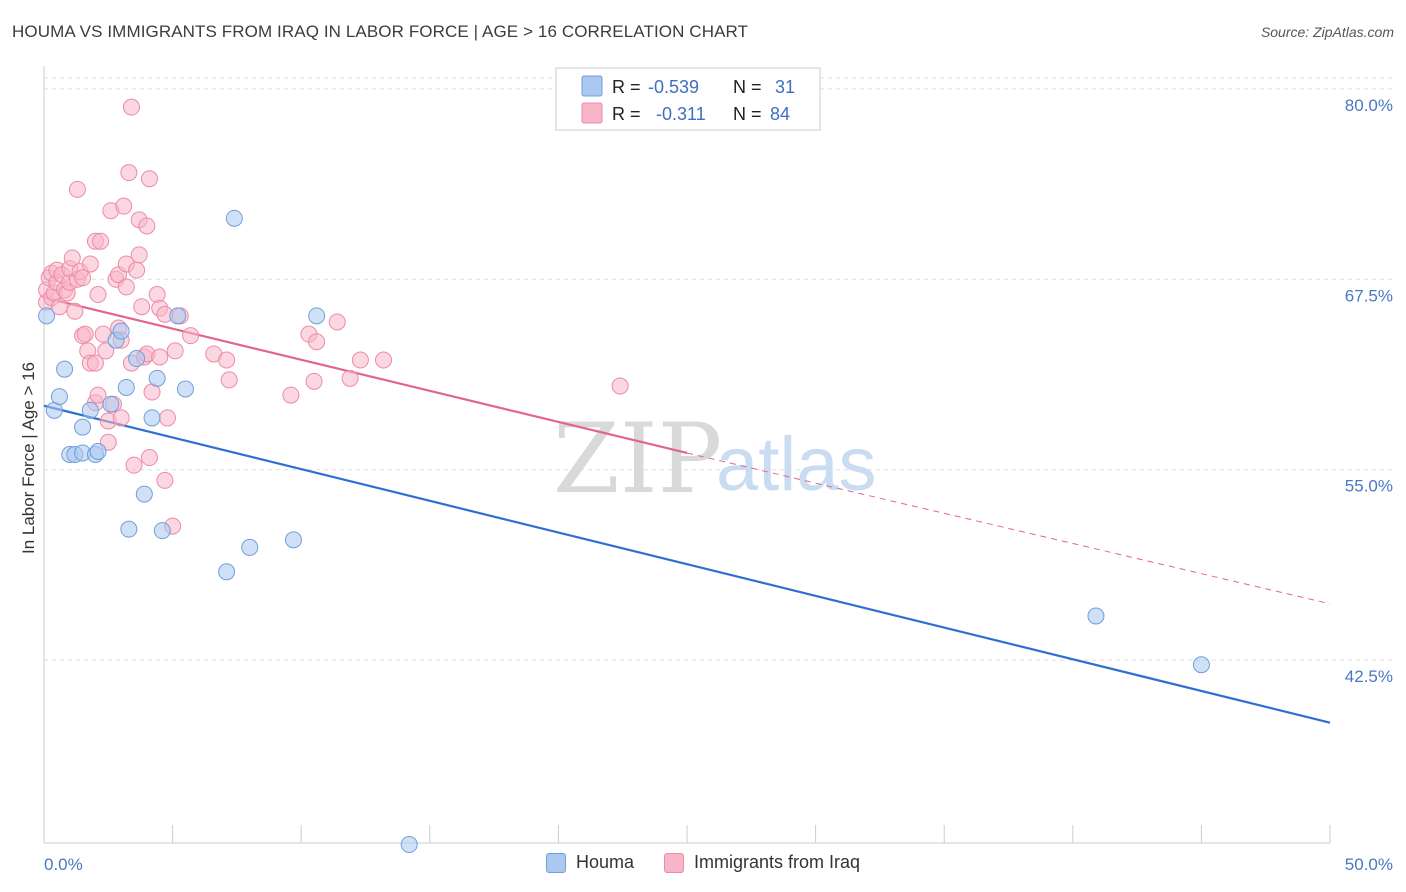 The height and width of the screenshot is (892, 1406). Describe the element at coordinates (1369, 676) in the screenshot. I see `y-tick-label: 42.5%` at that location.